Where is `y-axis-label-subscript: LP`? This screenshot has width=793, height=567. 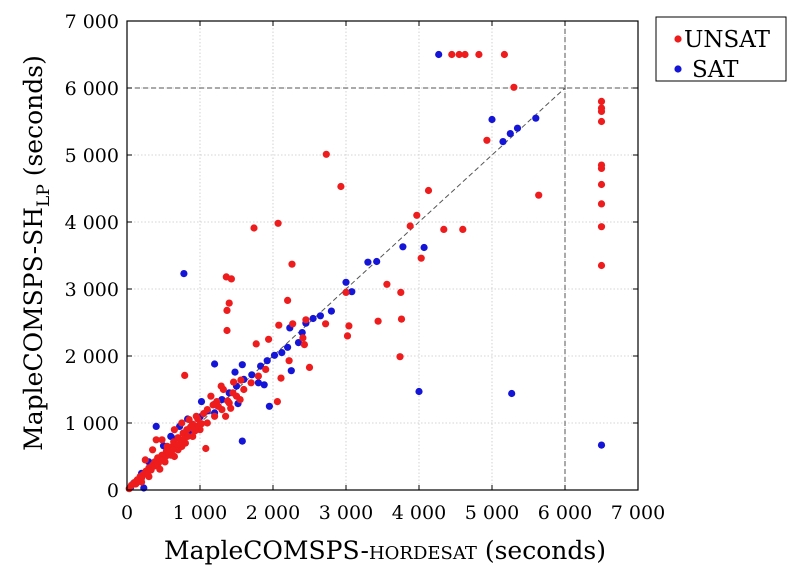 y-axis-label-subscript: LP is located at coordinates (44, 195).